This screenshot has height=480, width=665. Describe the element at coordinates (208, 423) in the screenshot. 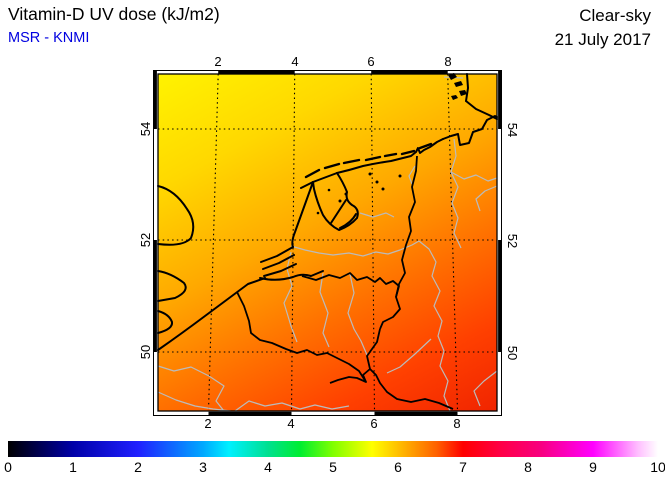

I see `lon-label-bottom-2: 2` at that location.